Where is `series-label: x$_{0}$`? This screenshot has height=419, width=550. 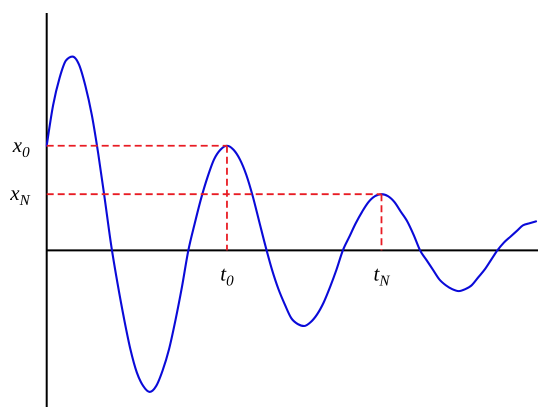 series-label: x$_{0}$ is located at coordinates (21, 146).